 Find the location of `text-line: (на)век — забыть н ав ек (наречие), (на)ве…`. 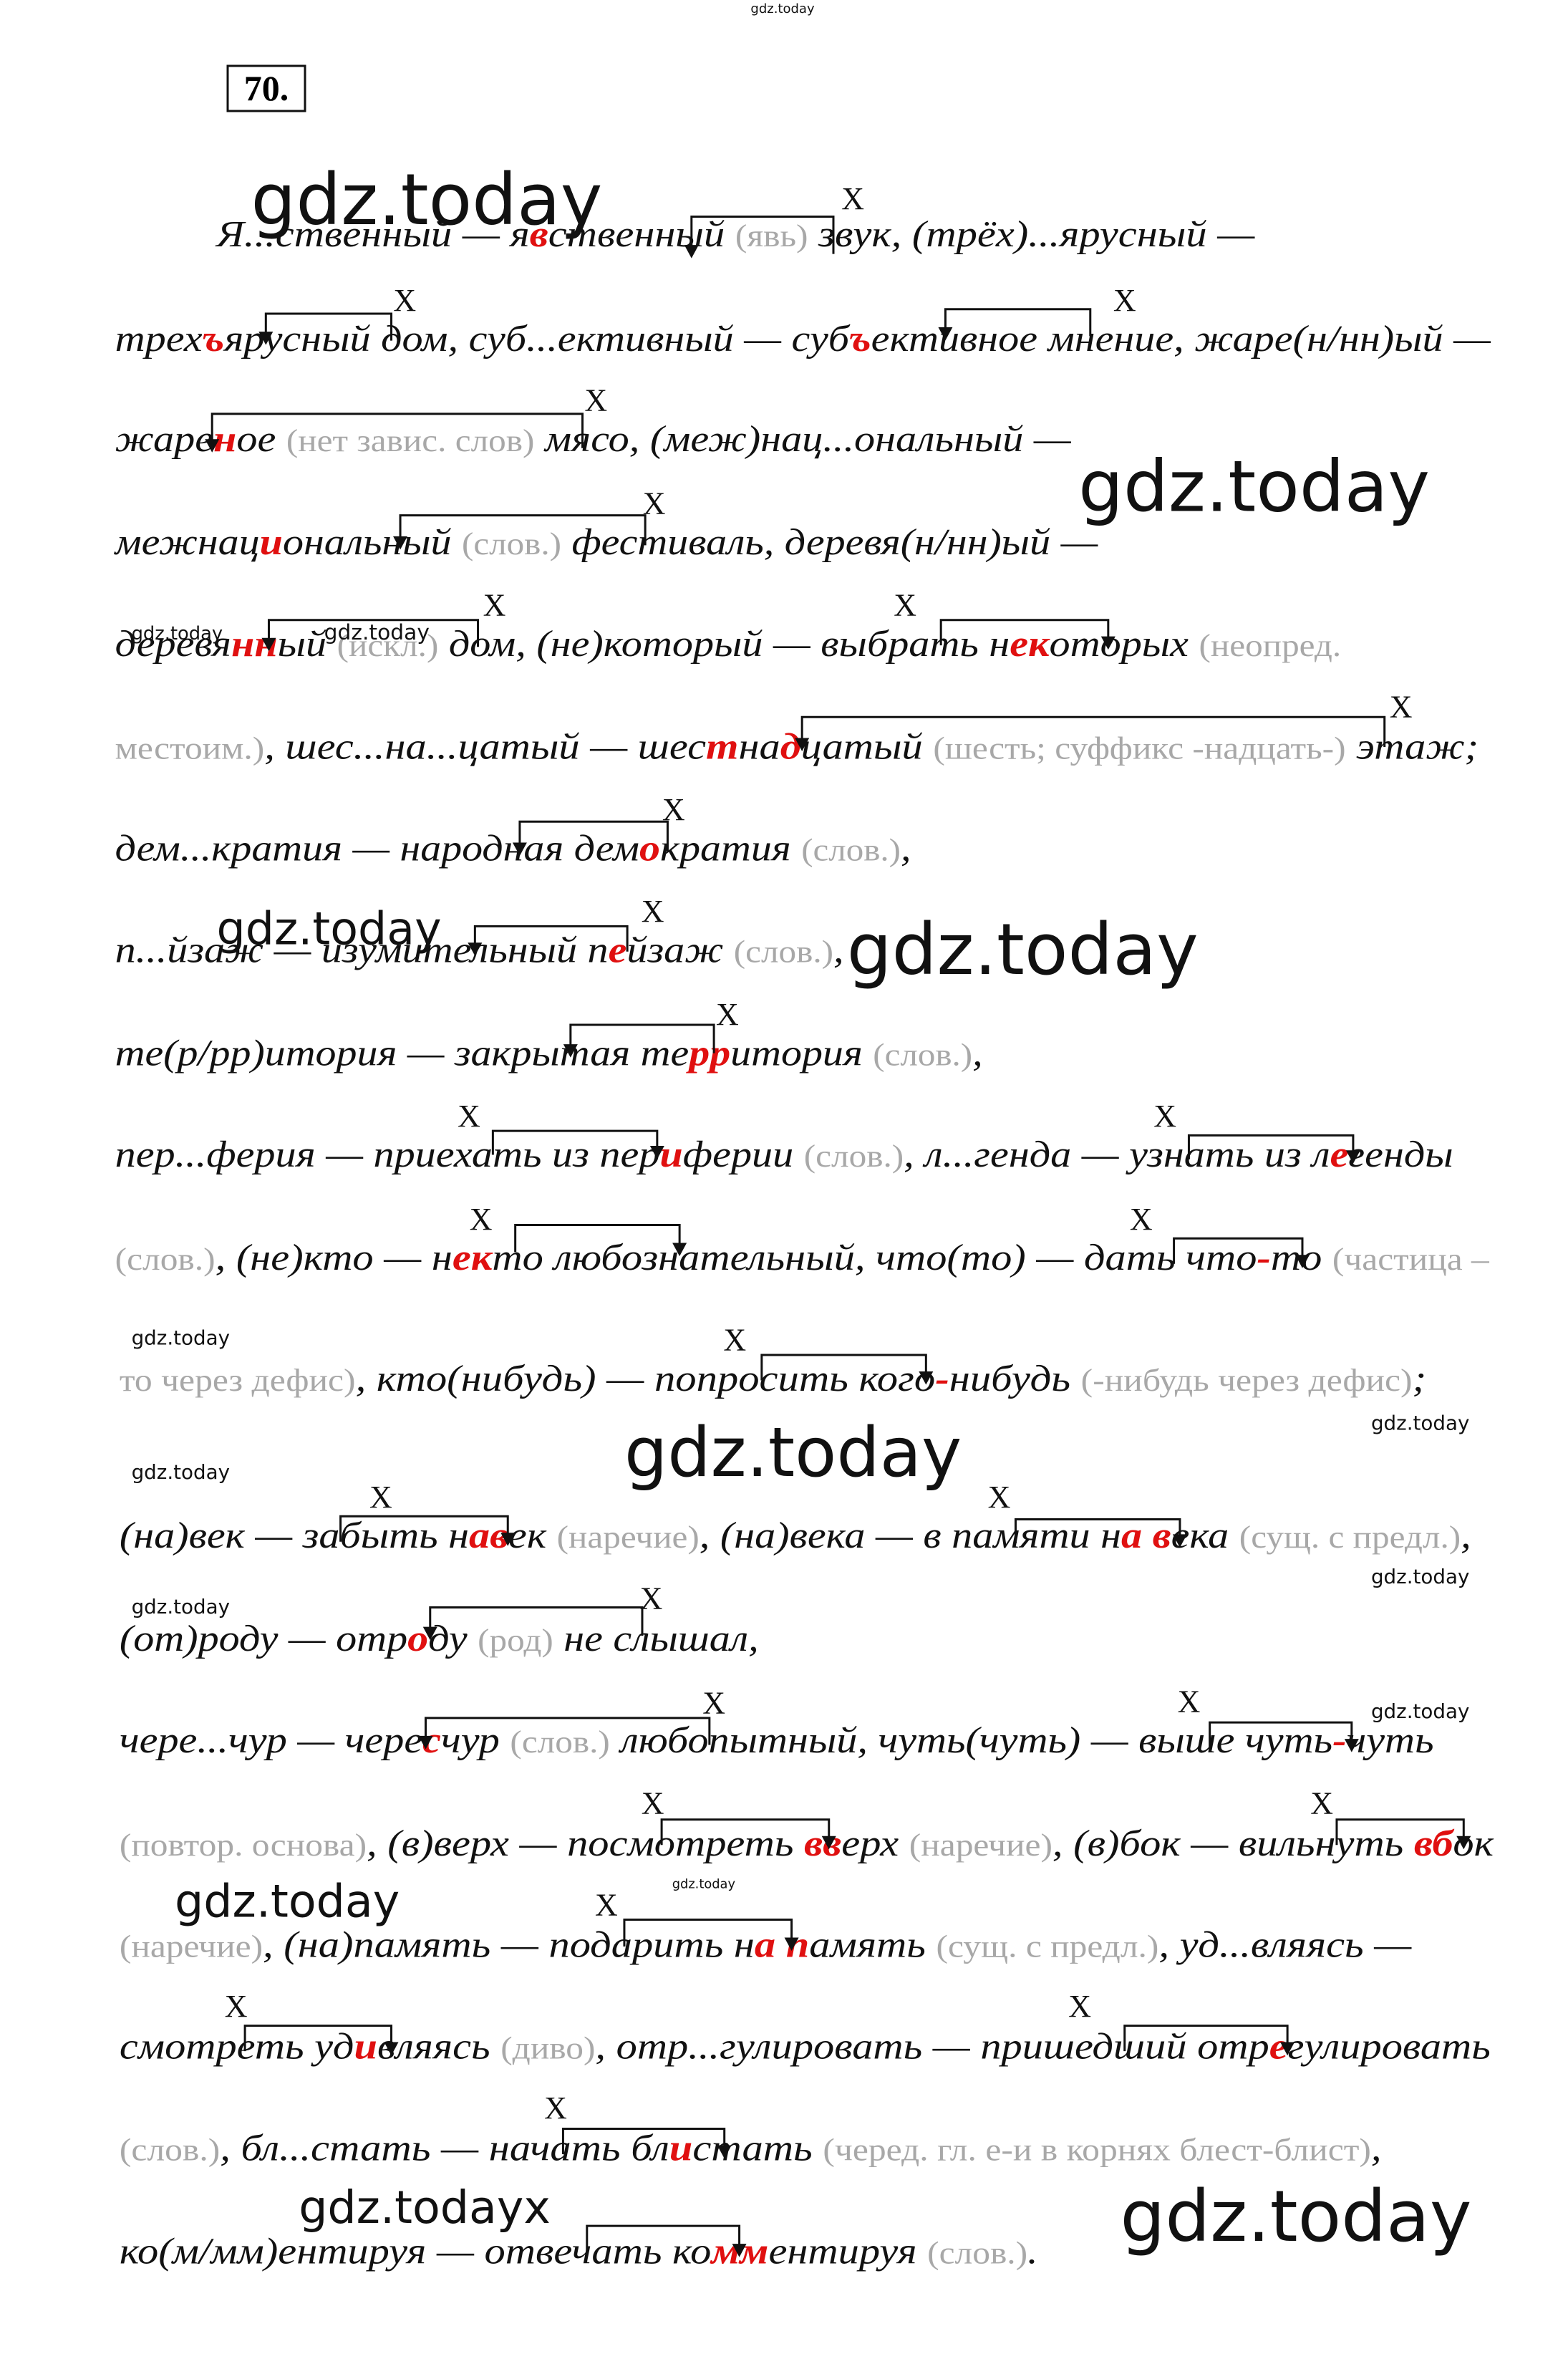

text-line: (на)век — забыть н ав ек (наречие), (на)ве… is located at coordinates (795, 1535).